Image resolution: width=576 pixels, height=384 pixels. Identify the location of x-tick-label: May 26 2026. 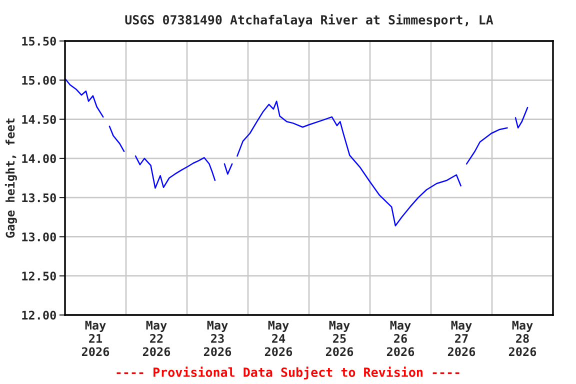
(400, 338).